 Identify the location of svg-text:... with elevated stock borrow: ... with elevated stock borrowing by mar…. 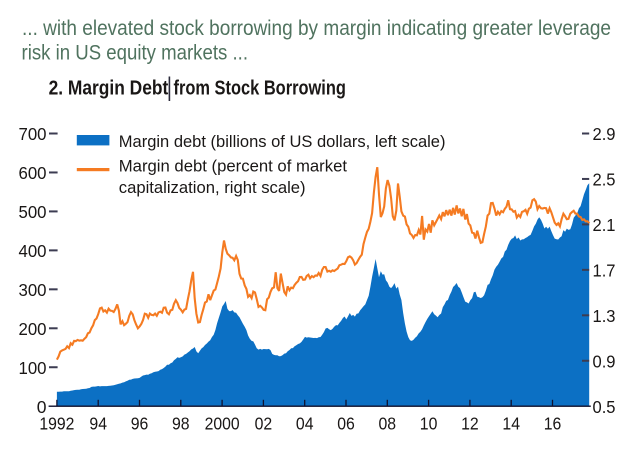
(316, 28).